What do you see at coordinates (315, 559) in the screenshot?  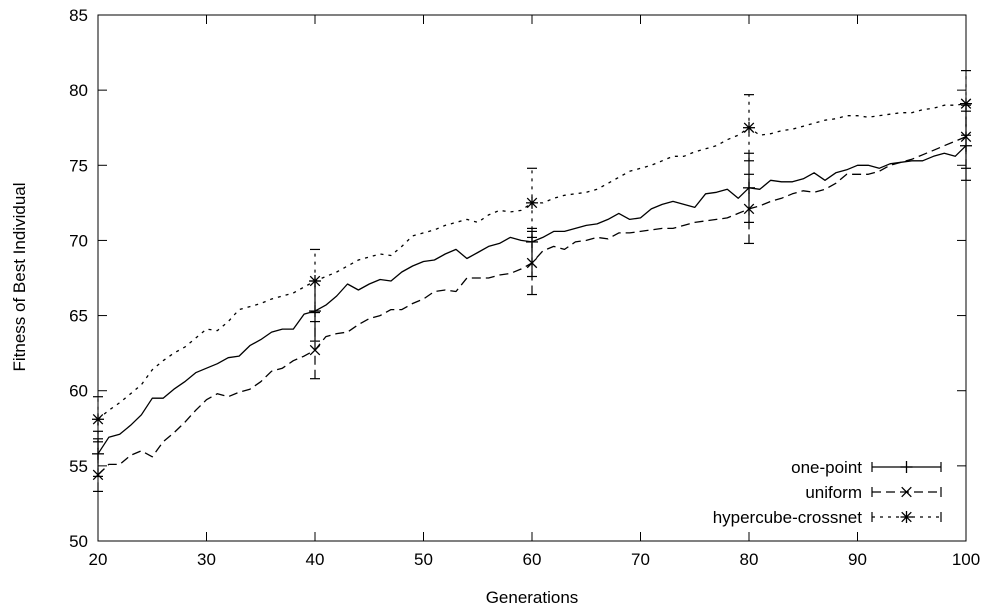 I see `x-tick-label: 40` at bounding box center [315, 559].